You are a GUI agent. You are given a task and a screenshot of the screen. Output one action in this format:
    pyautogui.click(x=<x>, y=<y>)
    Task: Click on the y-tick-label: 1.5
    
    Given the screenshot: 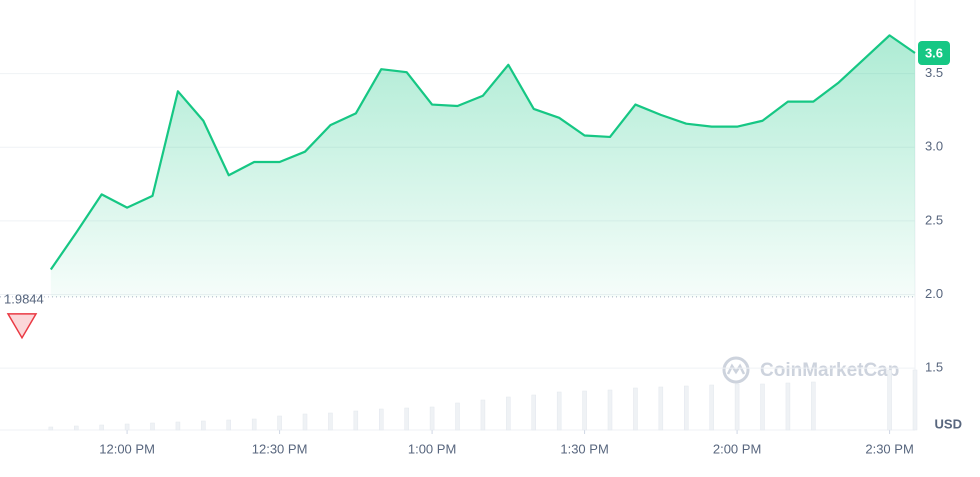 What is the action you would take?
    pyautogui.click(x=934, y=367)
    